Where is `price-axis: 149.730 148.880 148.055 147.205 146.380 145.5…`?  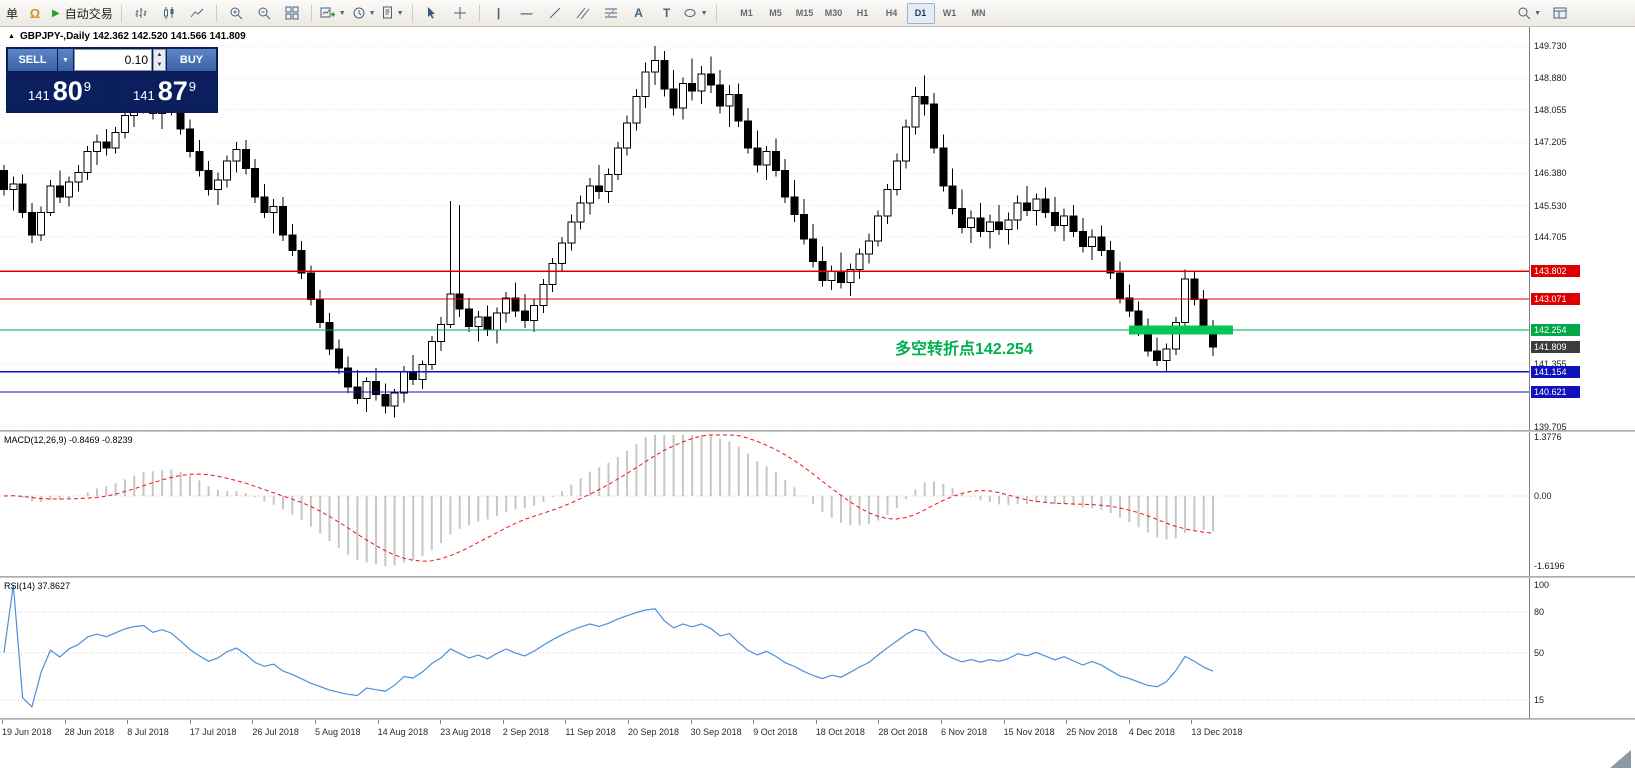
price-axis: 149.730 148.880 148.055 147.205 146.380 145.5… is located at coordinates (1582, 373).